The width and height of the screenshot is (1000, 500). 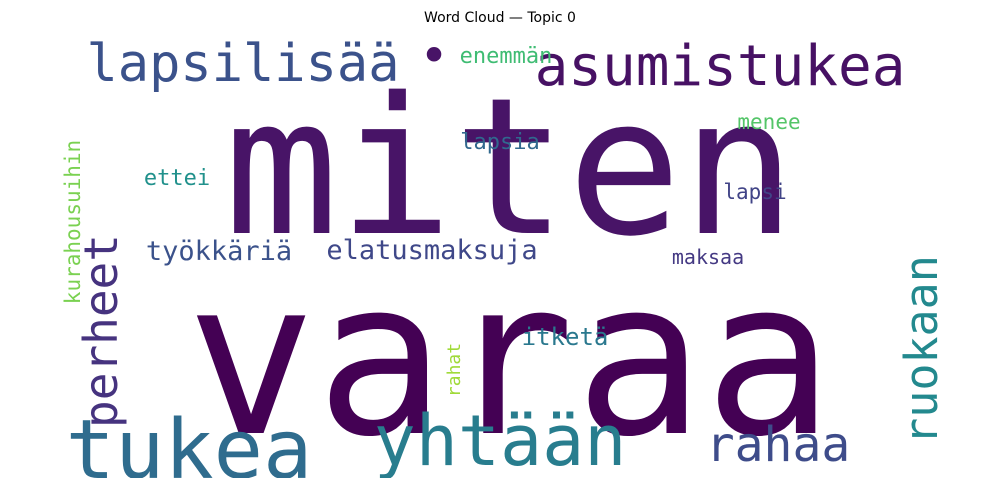 I want to click on word-asumistukea: asumistukea, so click(x=720, y=68).